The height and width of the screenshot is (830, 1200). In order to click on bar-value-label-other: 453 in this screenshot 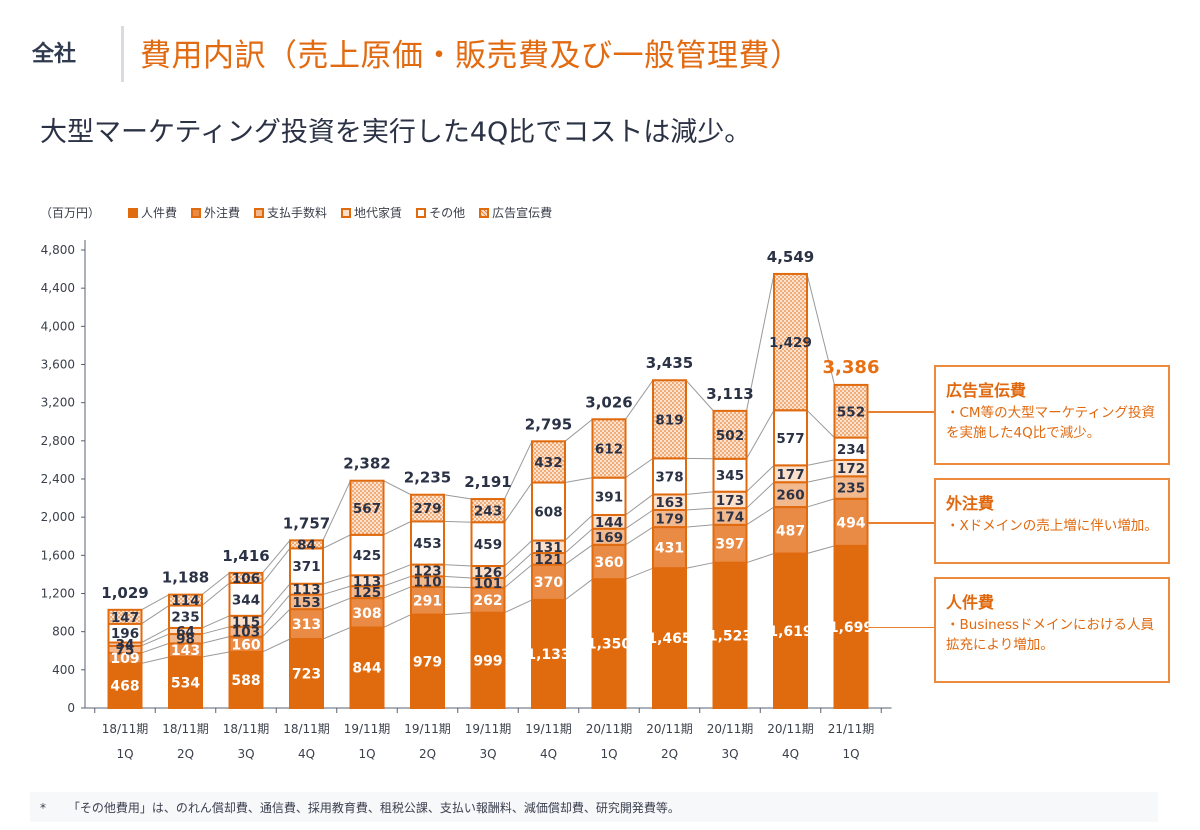, I will do `click(427, 544)`.